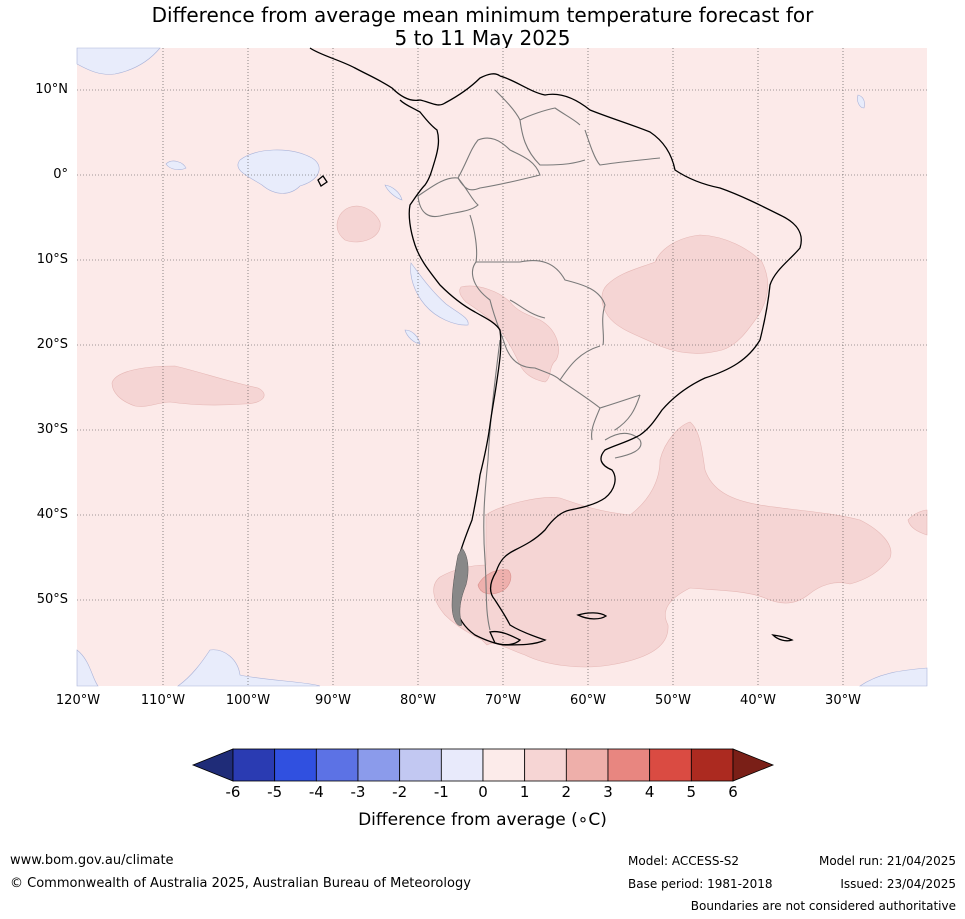 Image resolution: width=965 pixels, height=919 pixels. What do you see at coordinates (861, 101) in the screenshot?
I see `cool-region-atlantic-north` at bounding box center [861, 101].